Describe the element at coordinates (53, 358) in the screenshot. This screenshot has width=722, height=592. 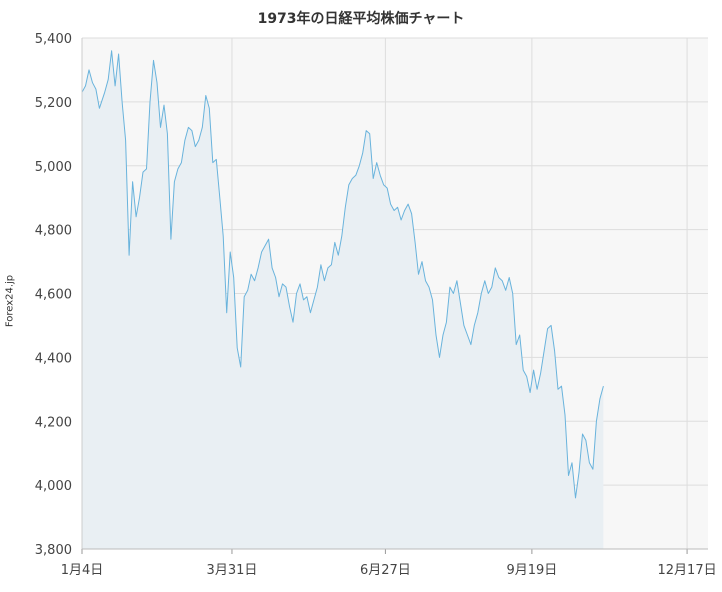
I see `y-tick-label: 4,400` at that location.